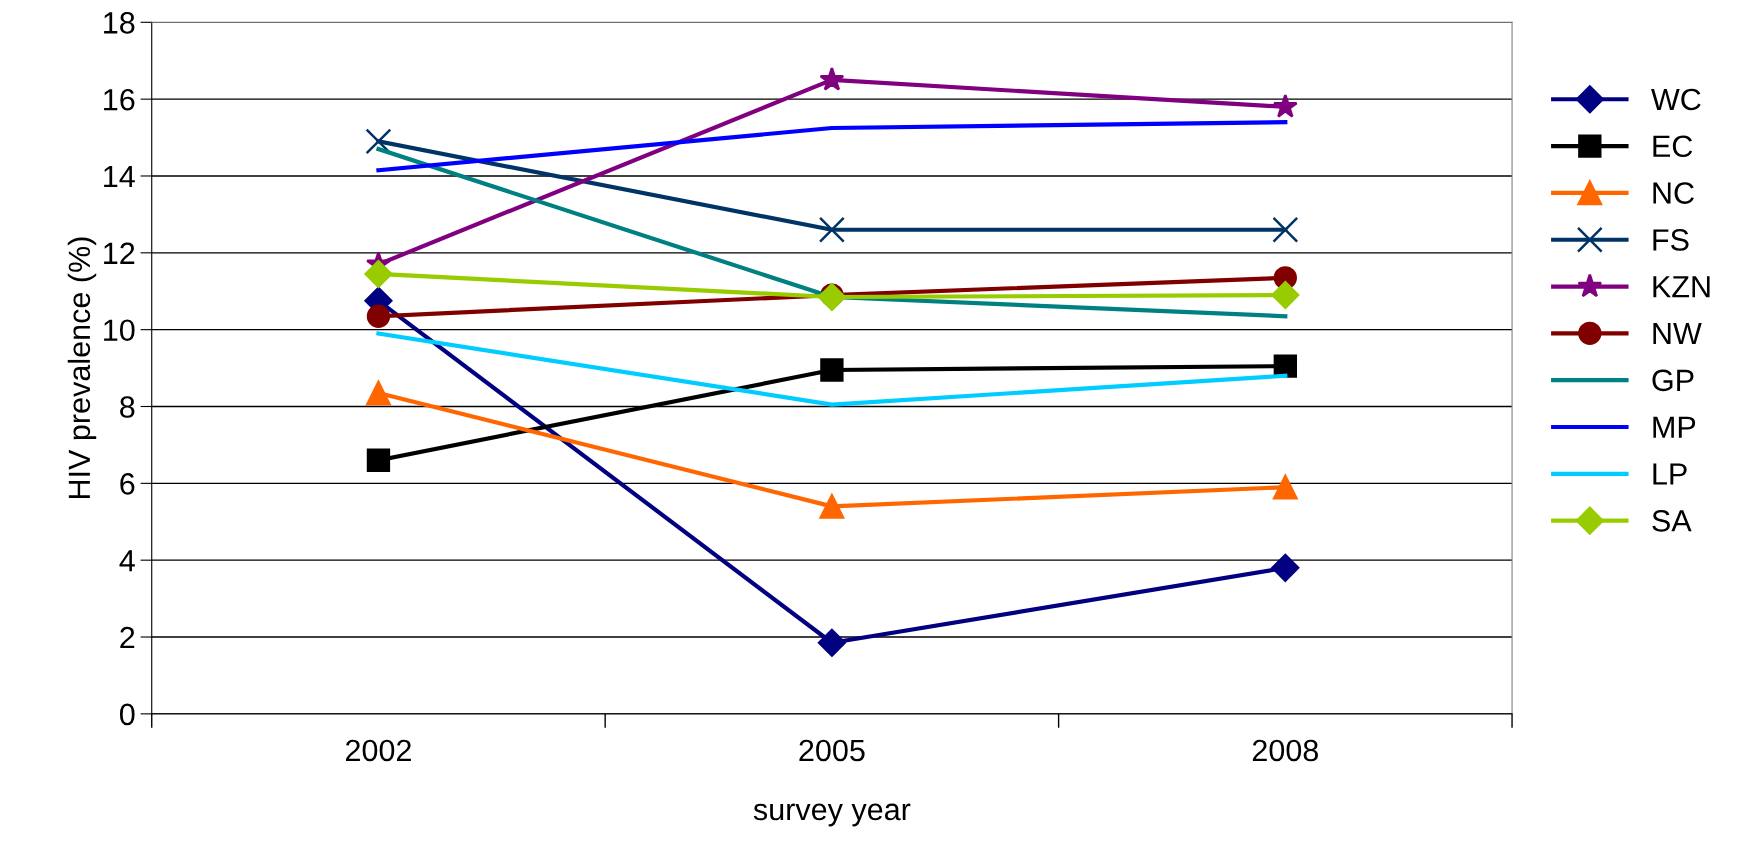 The width and height of the screenshot is (1744, 858). Describe the element at coordinates (1677, 334) in the screenshot. I see `legend-label: NW` at that location.